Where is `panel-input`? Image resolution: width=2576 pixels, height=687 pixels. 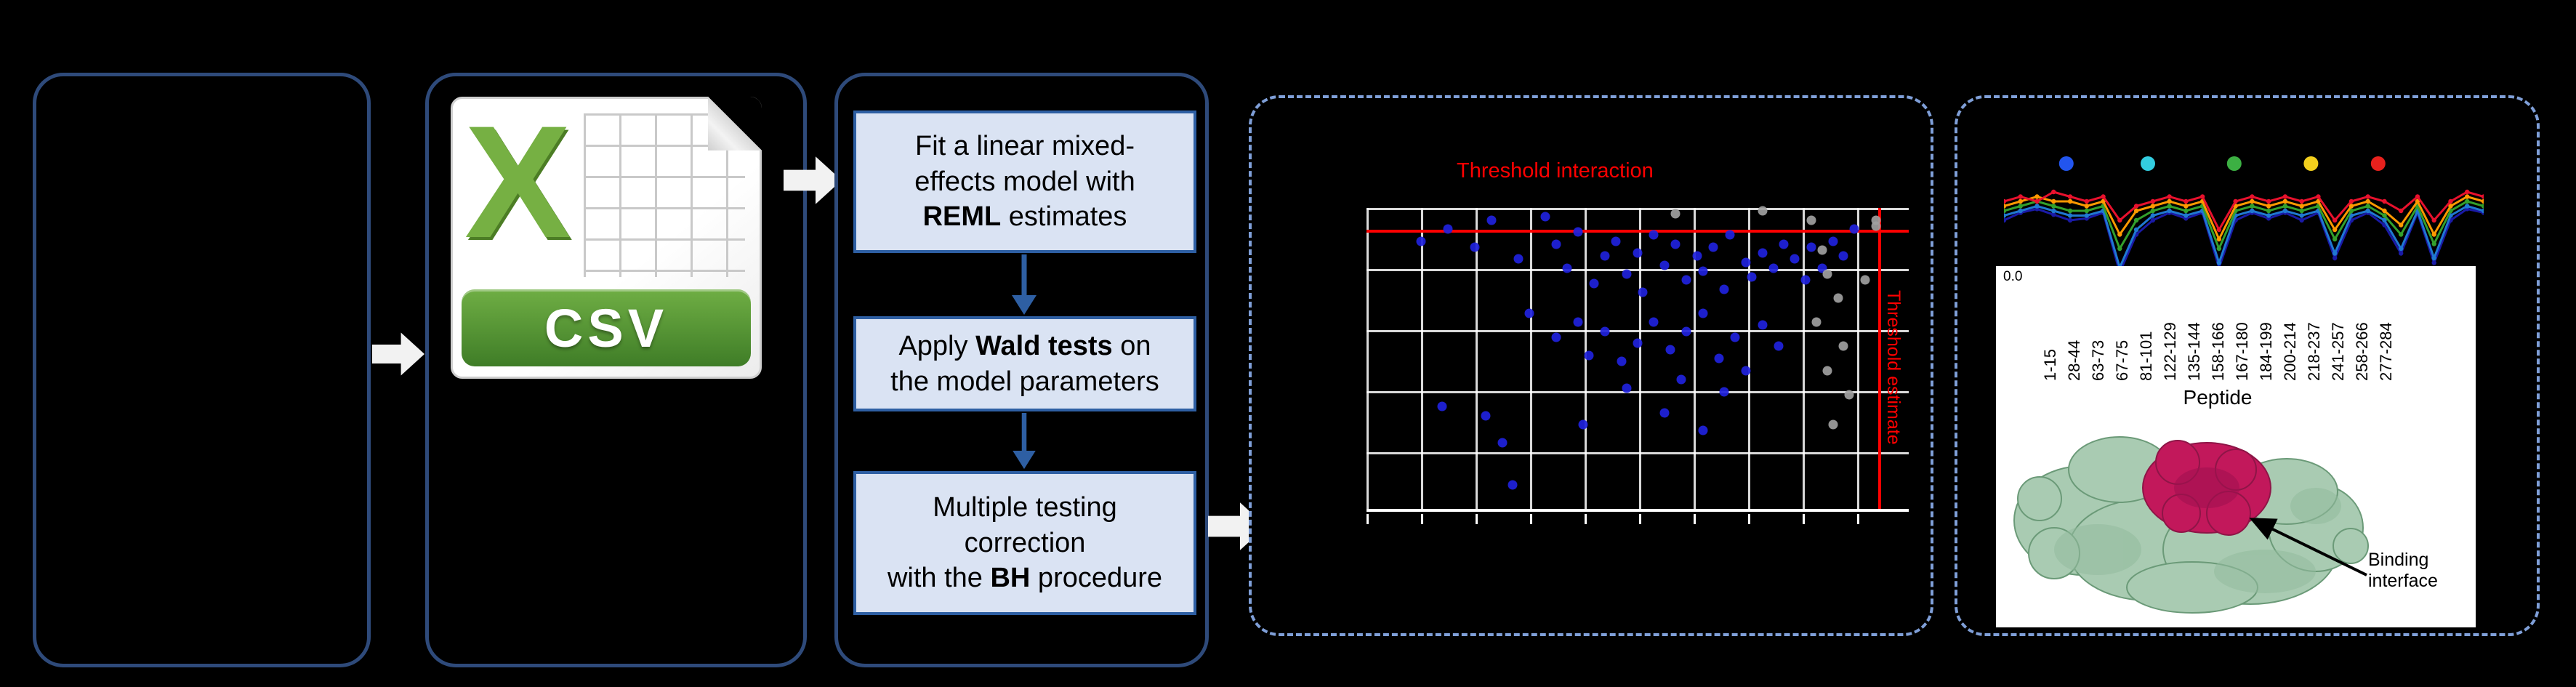 panel-input is located at coordinates (202, 370).